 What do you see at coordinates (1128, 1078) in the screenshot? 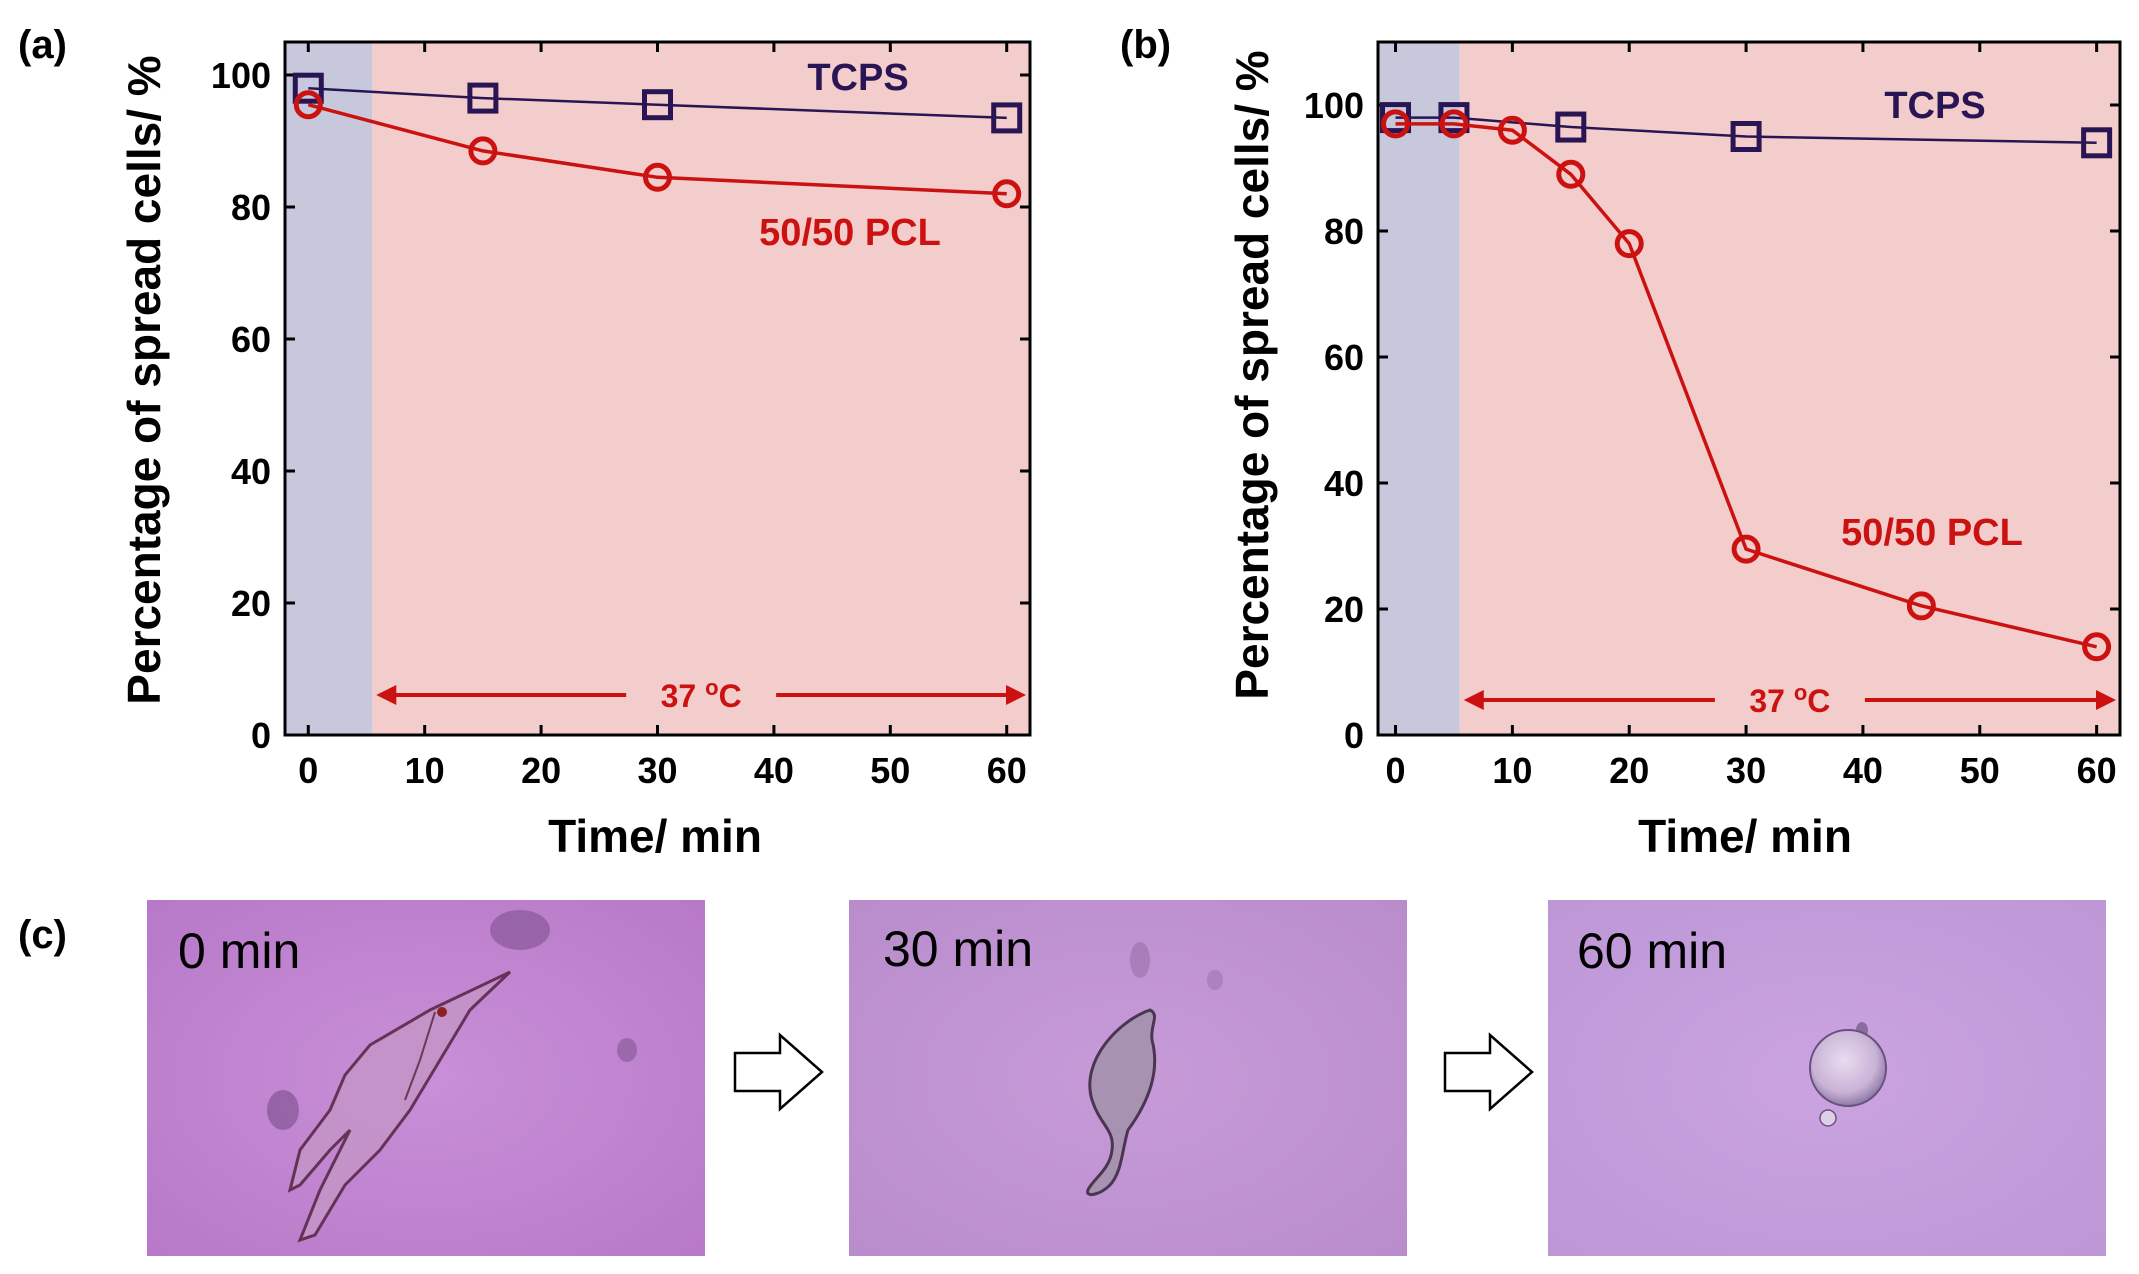
I see `micrograph-30min: 30 min` at bounding box center [1128, 1078].